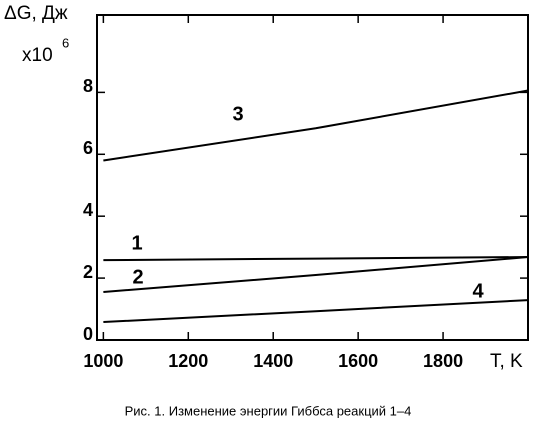 The width and height of the screenshot is (535, 427). What do you see at coordinates (358, 361) in the screenshot?
I see `x-tick-label: 1600` at bounding box center [358, 361].